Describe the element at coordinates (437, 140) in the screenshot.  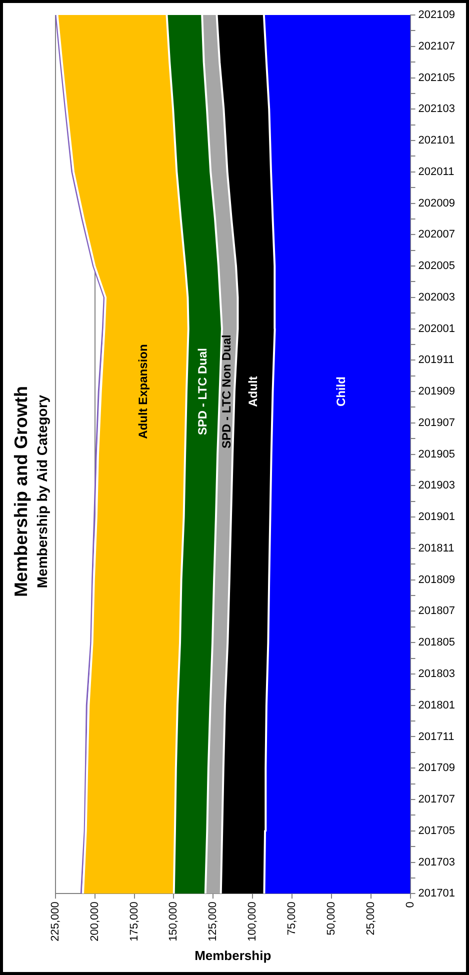
I see `y-tick-label: 202101` at that location.